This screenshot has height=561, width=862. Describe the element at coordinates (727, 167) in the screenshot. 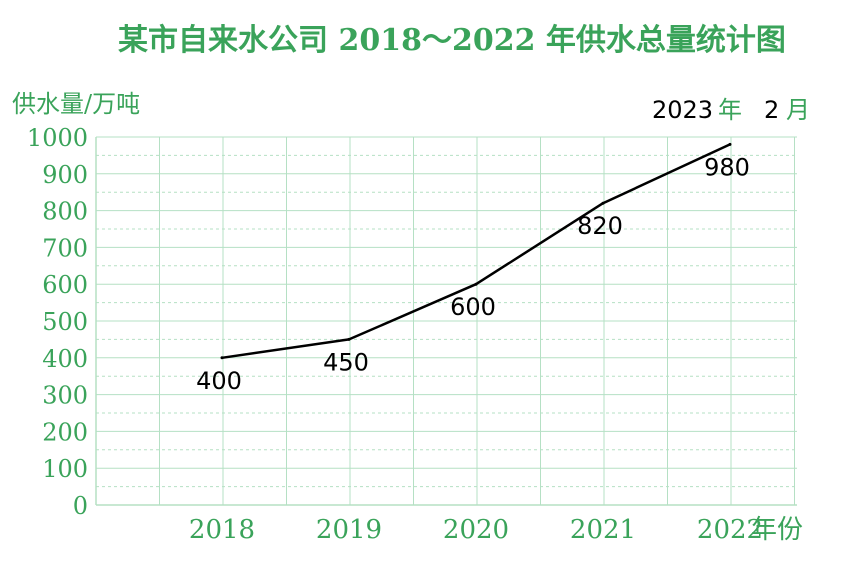

I see `data-label: 980` at that location.